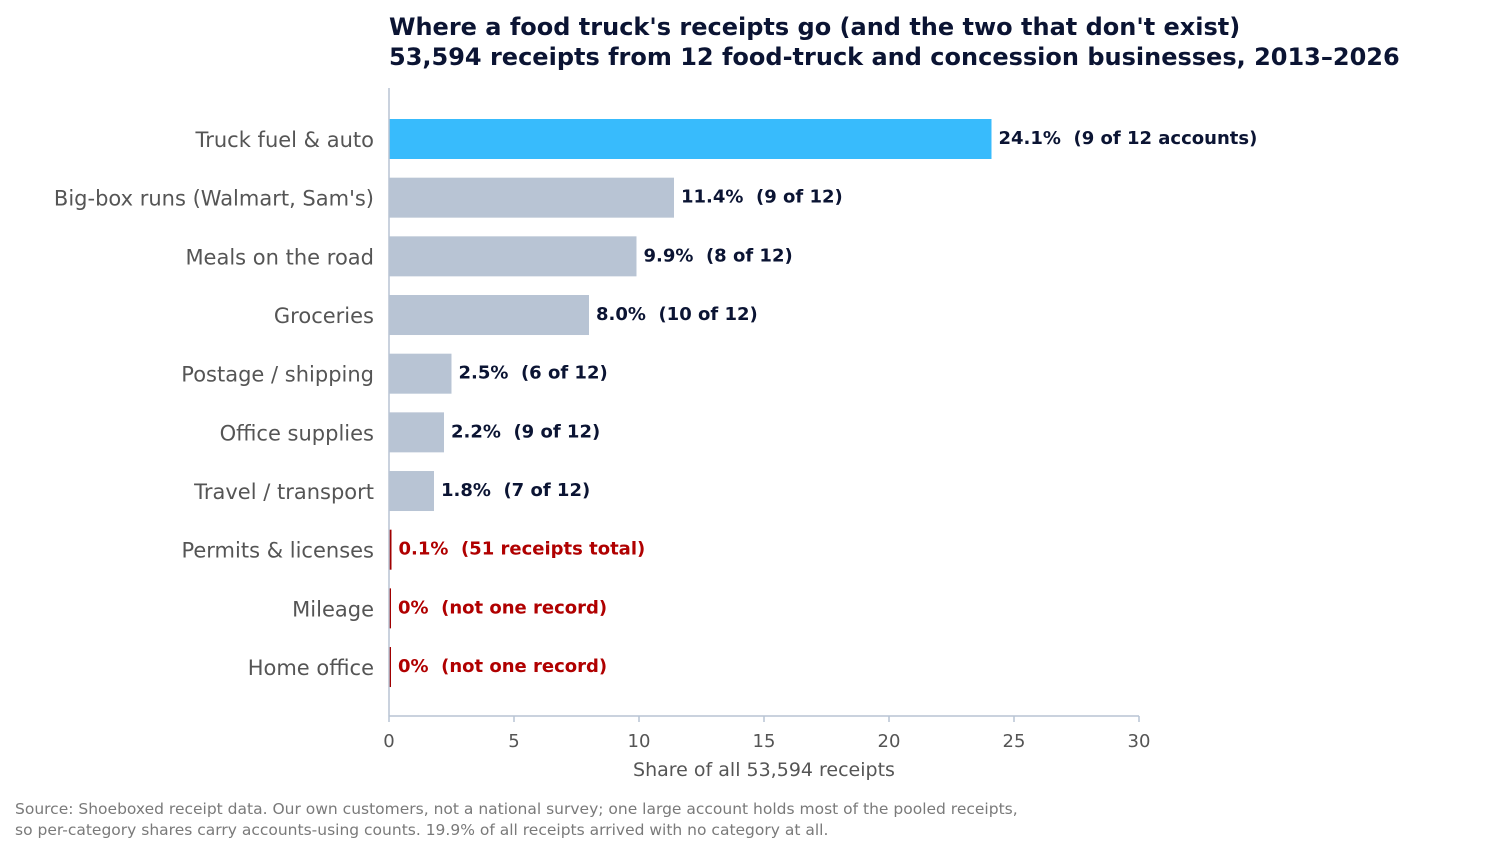  What do you see at coordinates (889, 741) in the screenshot?
I see `x-tick-label-20: 20` at bounding box center [889, 741].